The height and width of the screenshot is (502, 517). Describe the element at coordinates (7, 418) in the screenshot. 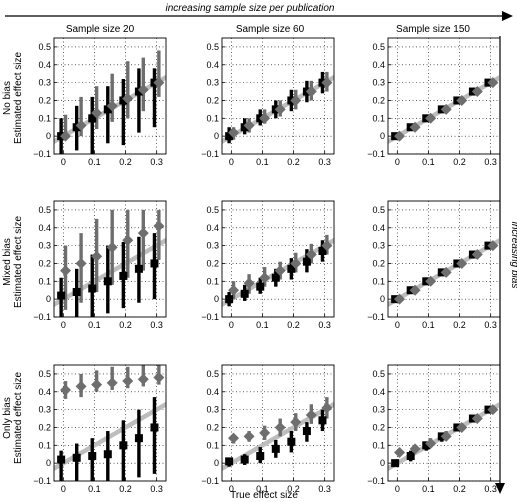

I see `row-title-only-bias: Only bias` at that location.